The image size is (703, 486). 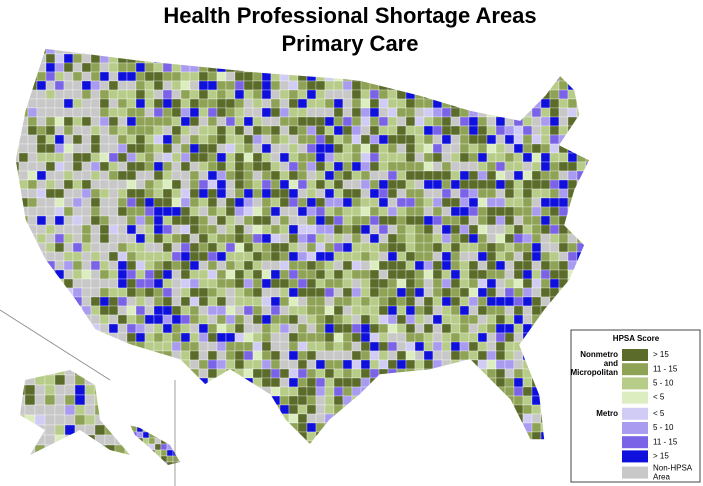 What do you see at coordinates (350, 43) in the screenshot?
I see `title-line: Primary Care` at bounding box center [350, 43].